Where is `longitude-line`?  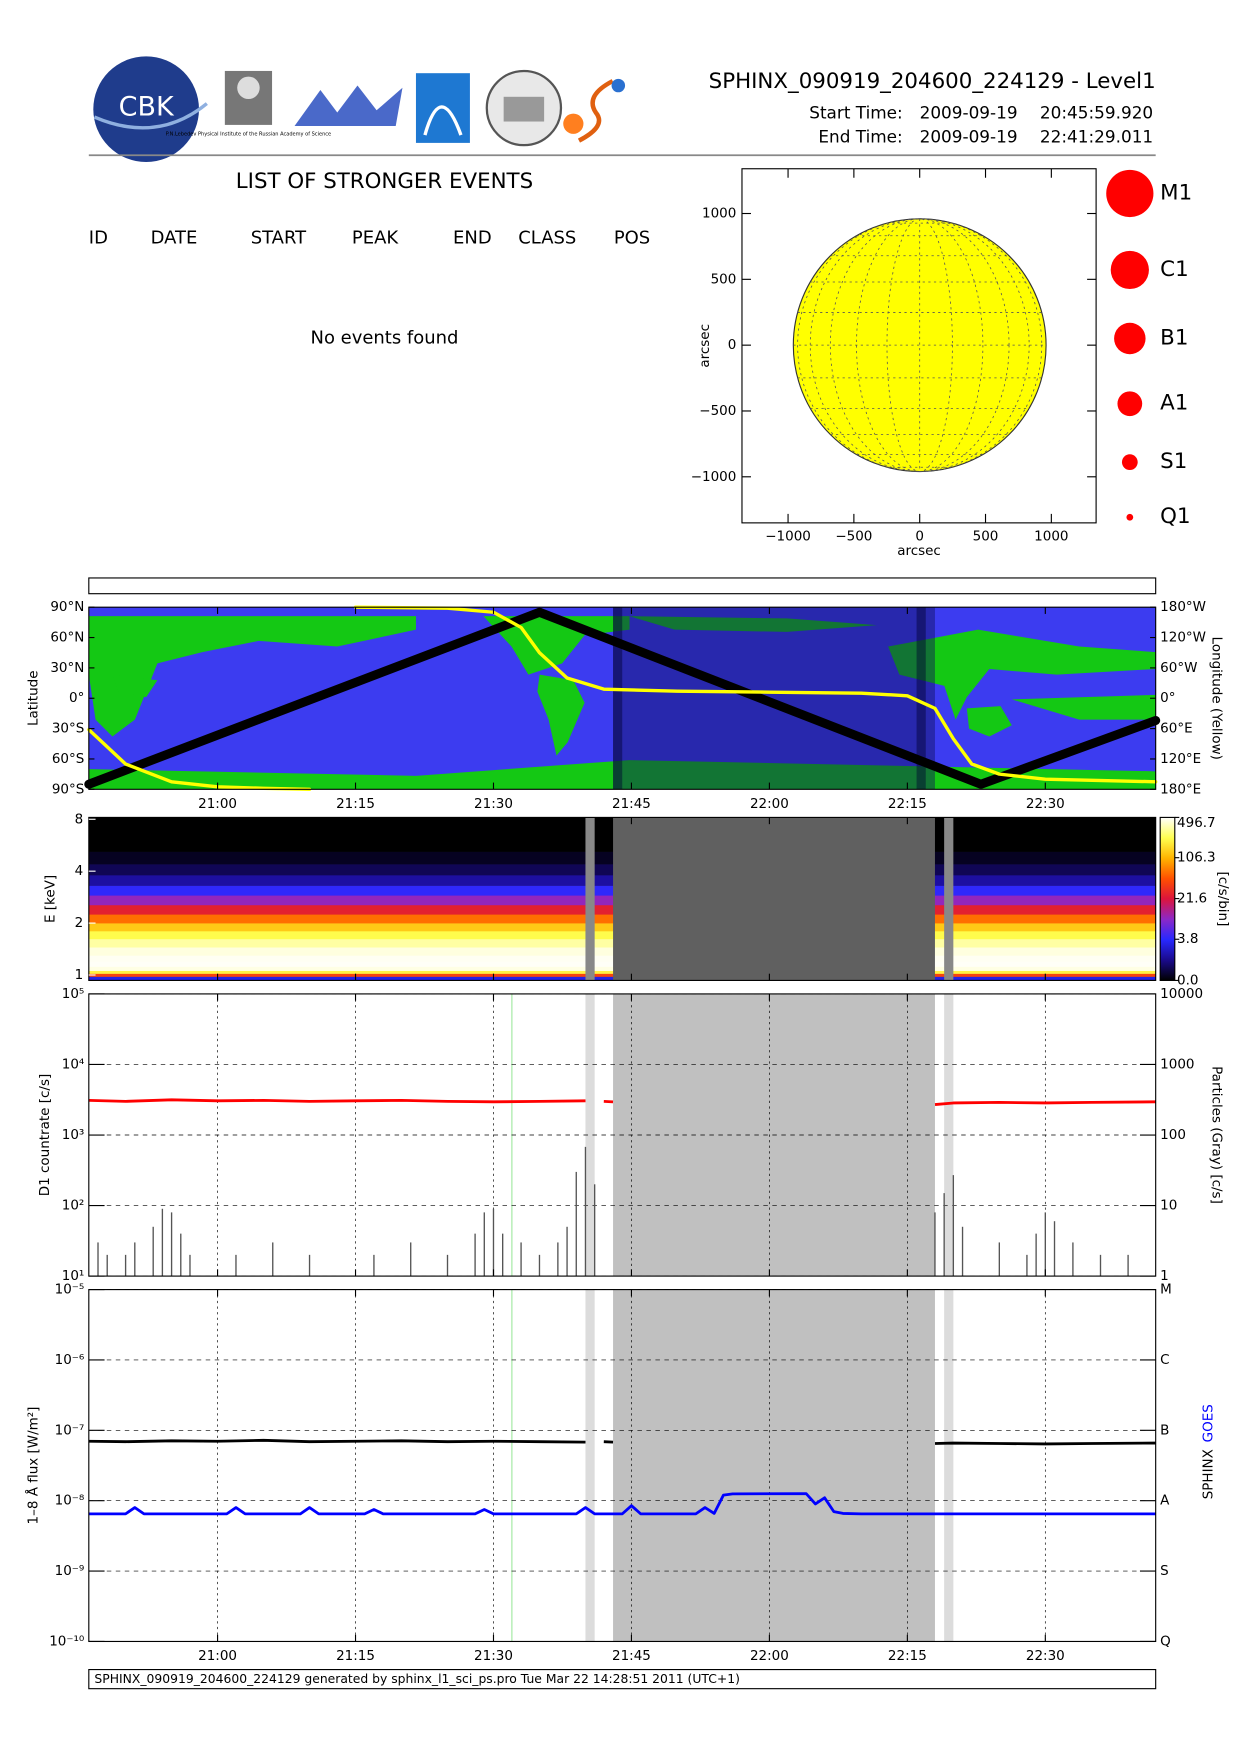
longitude-line is located at coordinates (919, 345).